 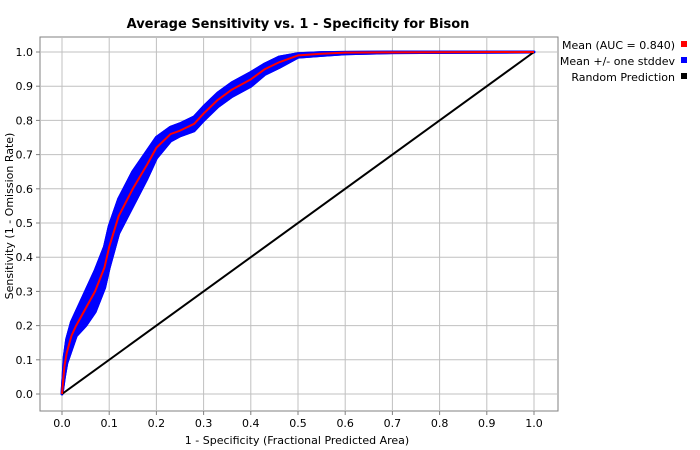 I want to click on y-tick-label: 0.5, so click(x=25, y=223).